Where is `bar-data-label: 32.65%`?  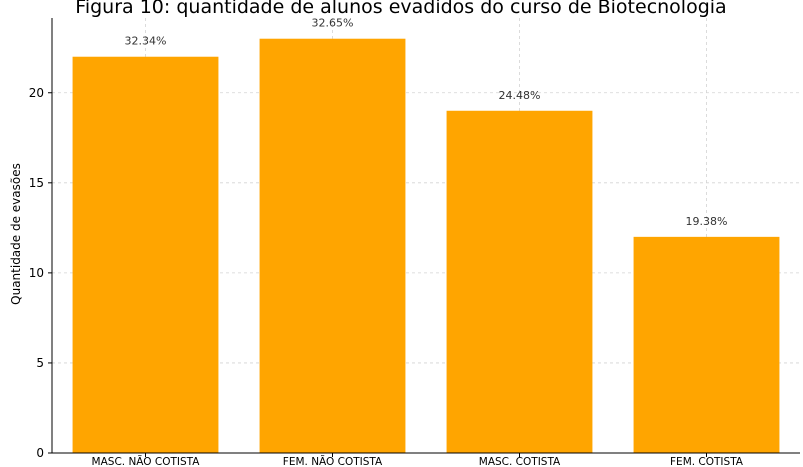
bar-data-label: 32.65% is located at coordinates (333, 23).